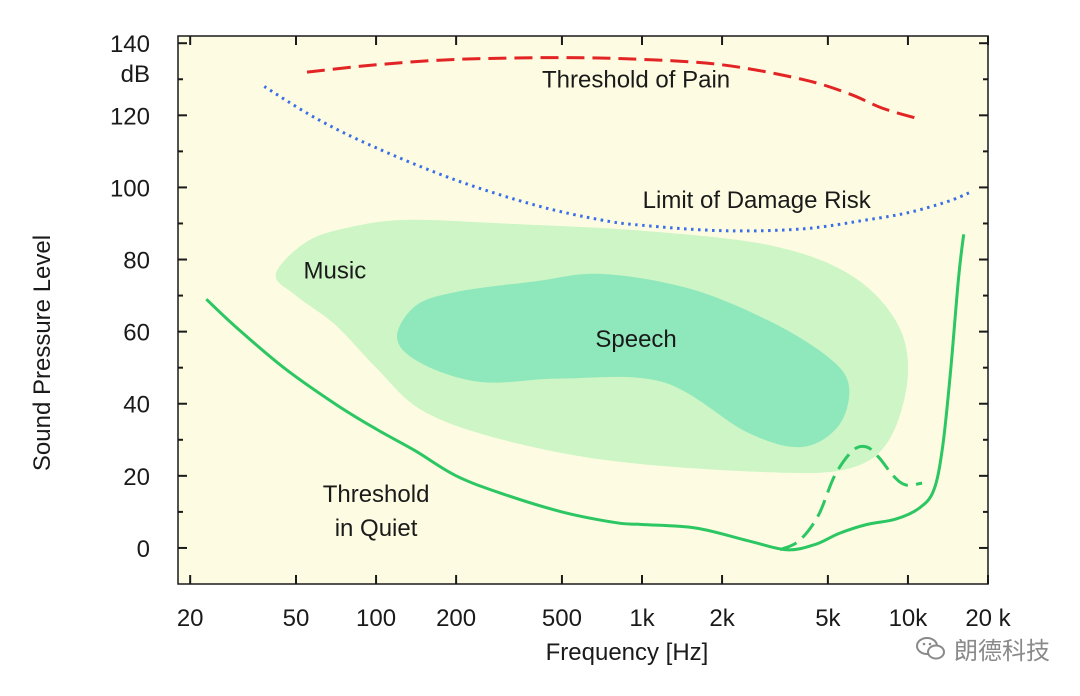  What do you see at coordinates (376, 528) in the screenshot?
I see `annotation-in-quiet: in Quiet` at bounding box center [376, 528].